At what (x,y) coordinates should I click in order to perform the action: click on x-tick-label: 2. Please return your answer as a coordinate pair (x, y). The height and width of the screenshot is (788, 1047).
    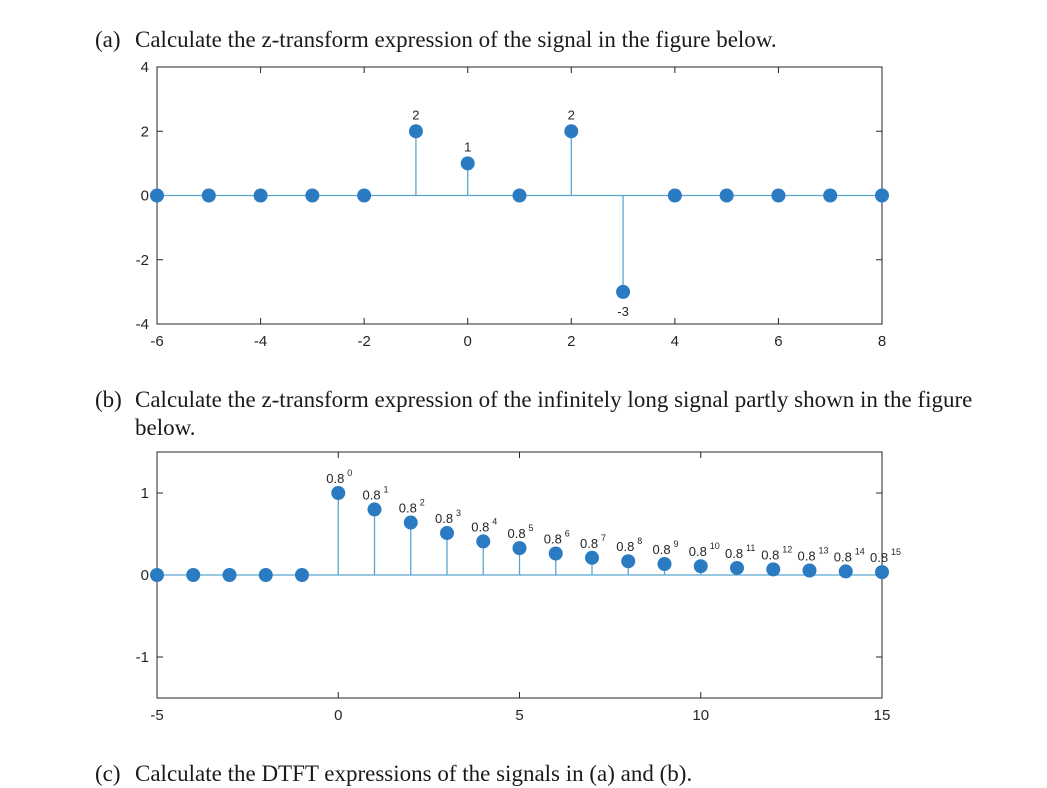
    Looking at the image, I should click on (571, 341).